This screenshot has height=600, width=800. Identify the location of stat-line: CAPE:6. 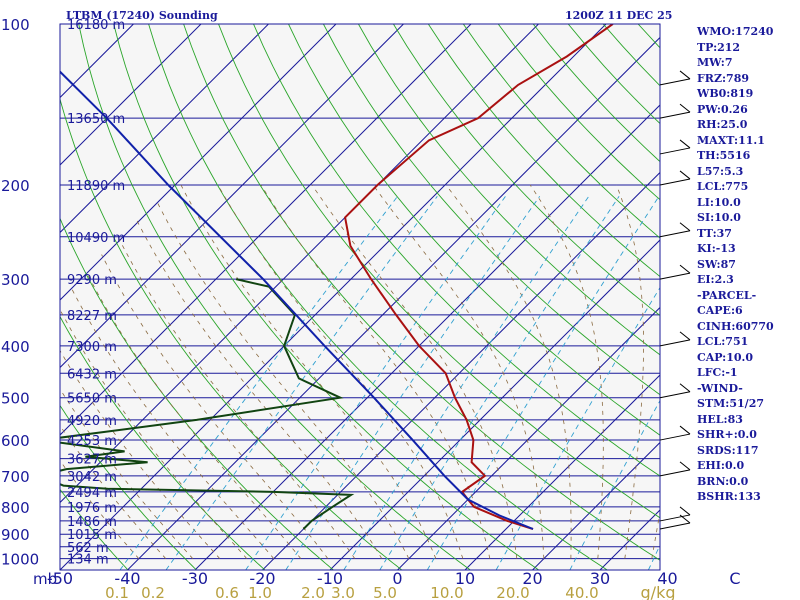
(720, 310).